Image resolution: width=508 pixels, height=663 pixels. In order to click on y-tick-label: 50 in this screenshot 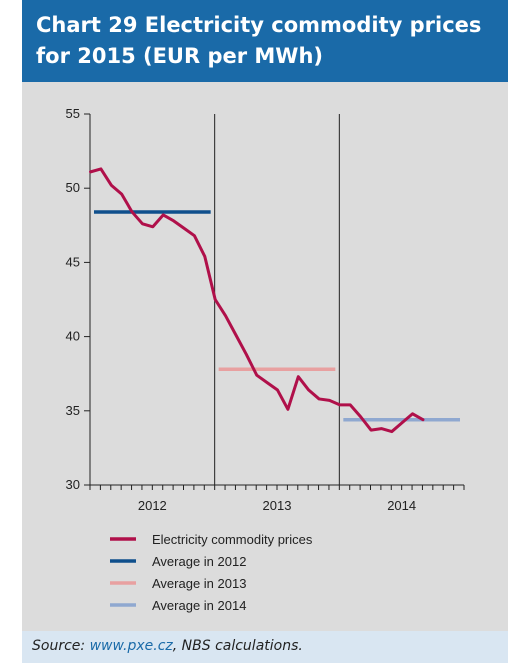, I will do `click(73, 187)`.